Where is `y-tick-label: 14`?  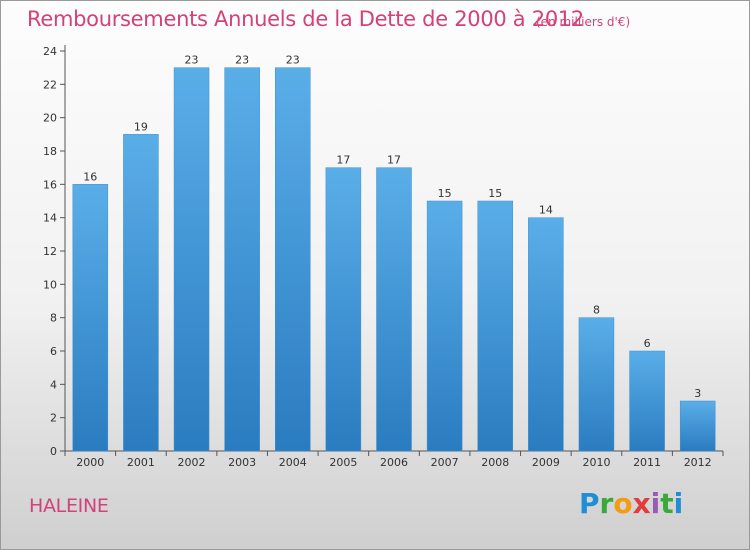 y-tick-label: 14 is located at coordinates (50, 218).